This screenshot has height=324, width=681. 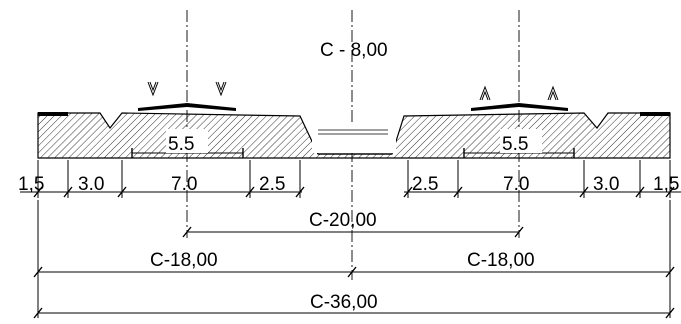 What do you see at coordinates (516, 184) in the screenshot?
I see `dim-right-carriageway: 7.0` at bounding box center [516, 184].